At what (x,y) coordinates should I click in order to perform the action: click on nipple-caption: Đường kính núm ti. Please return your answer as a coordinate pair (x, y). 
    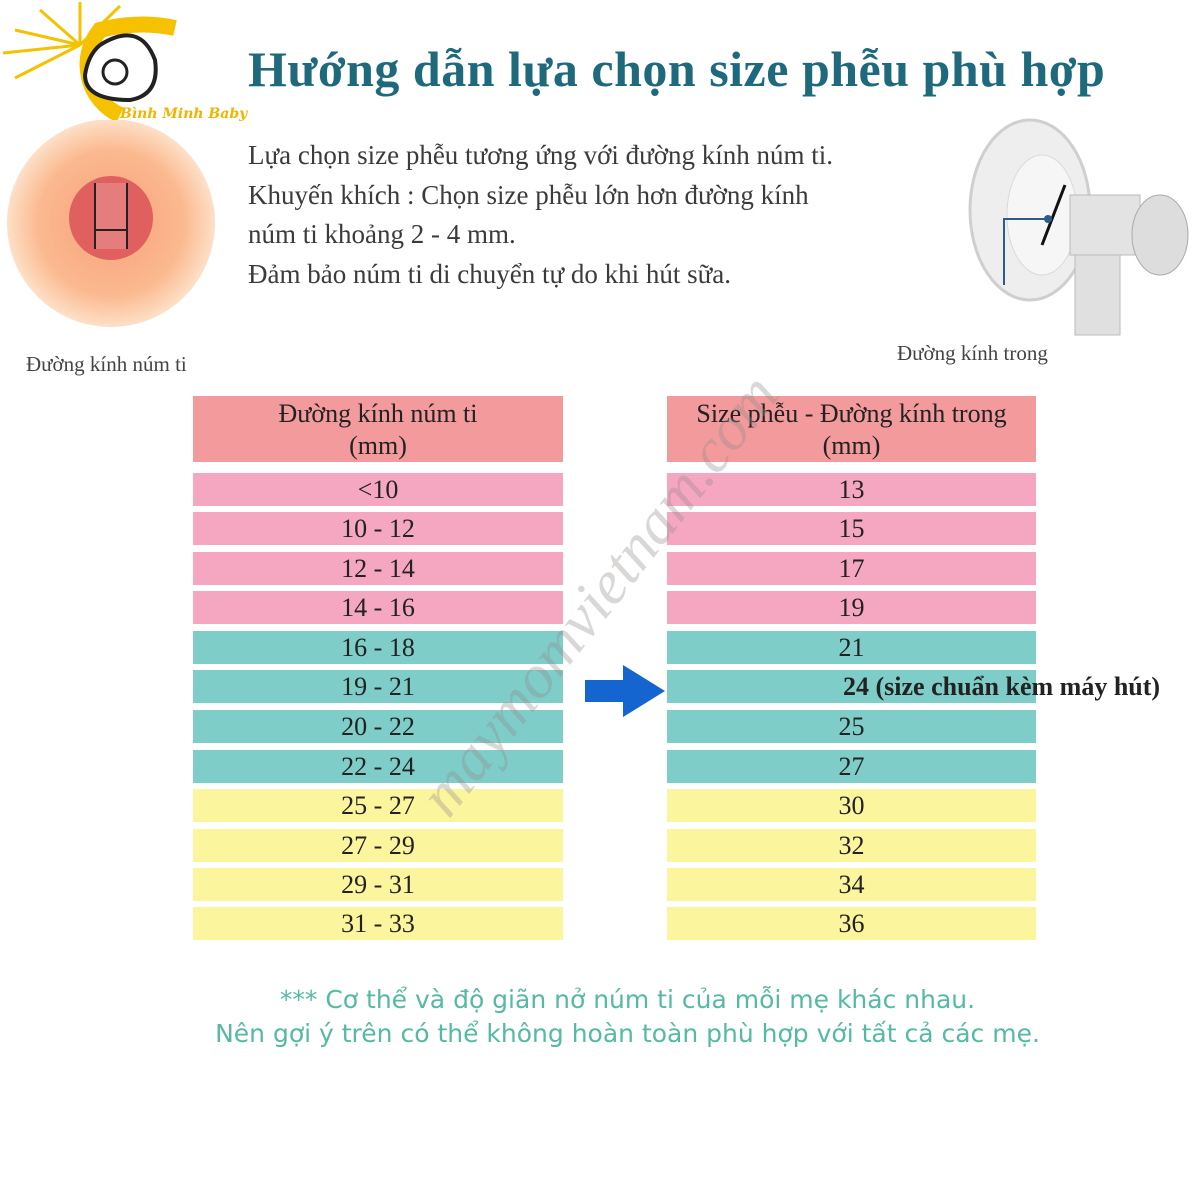
    Looking at the image, I should click on (106, 364).